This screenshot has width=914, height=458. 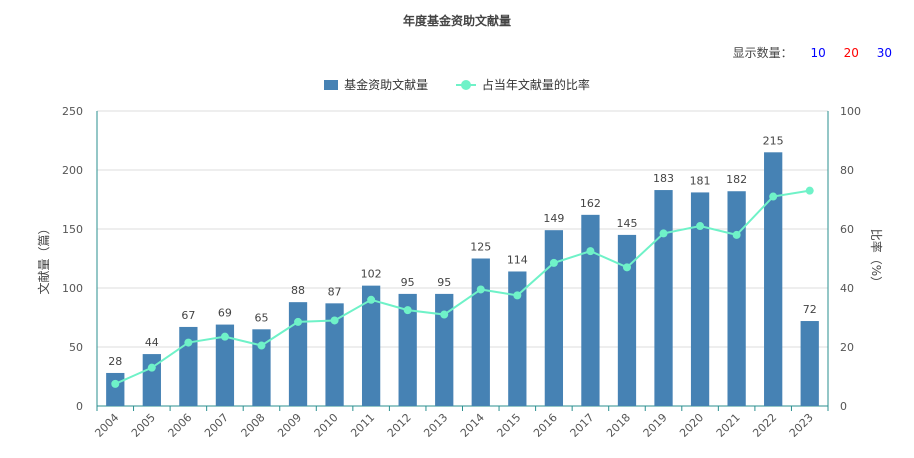 What do you see at coordinates (582, 425) in the screenshot?
I see `x-tick-label: 2017` at bounding box center [582, 425].